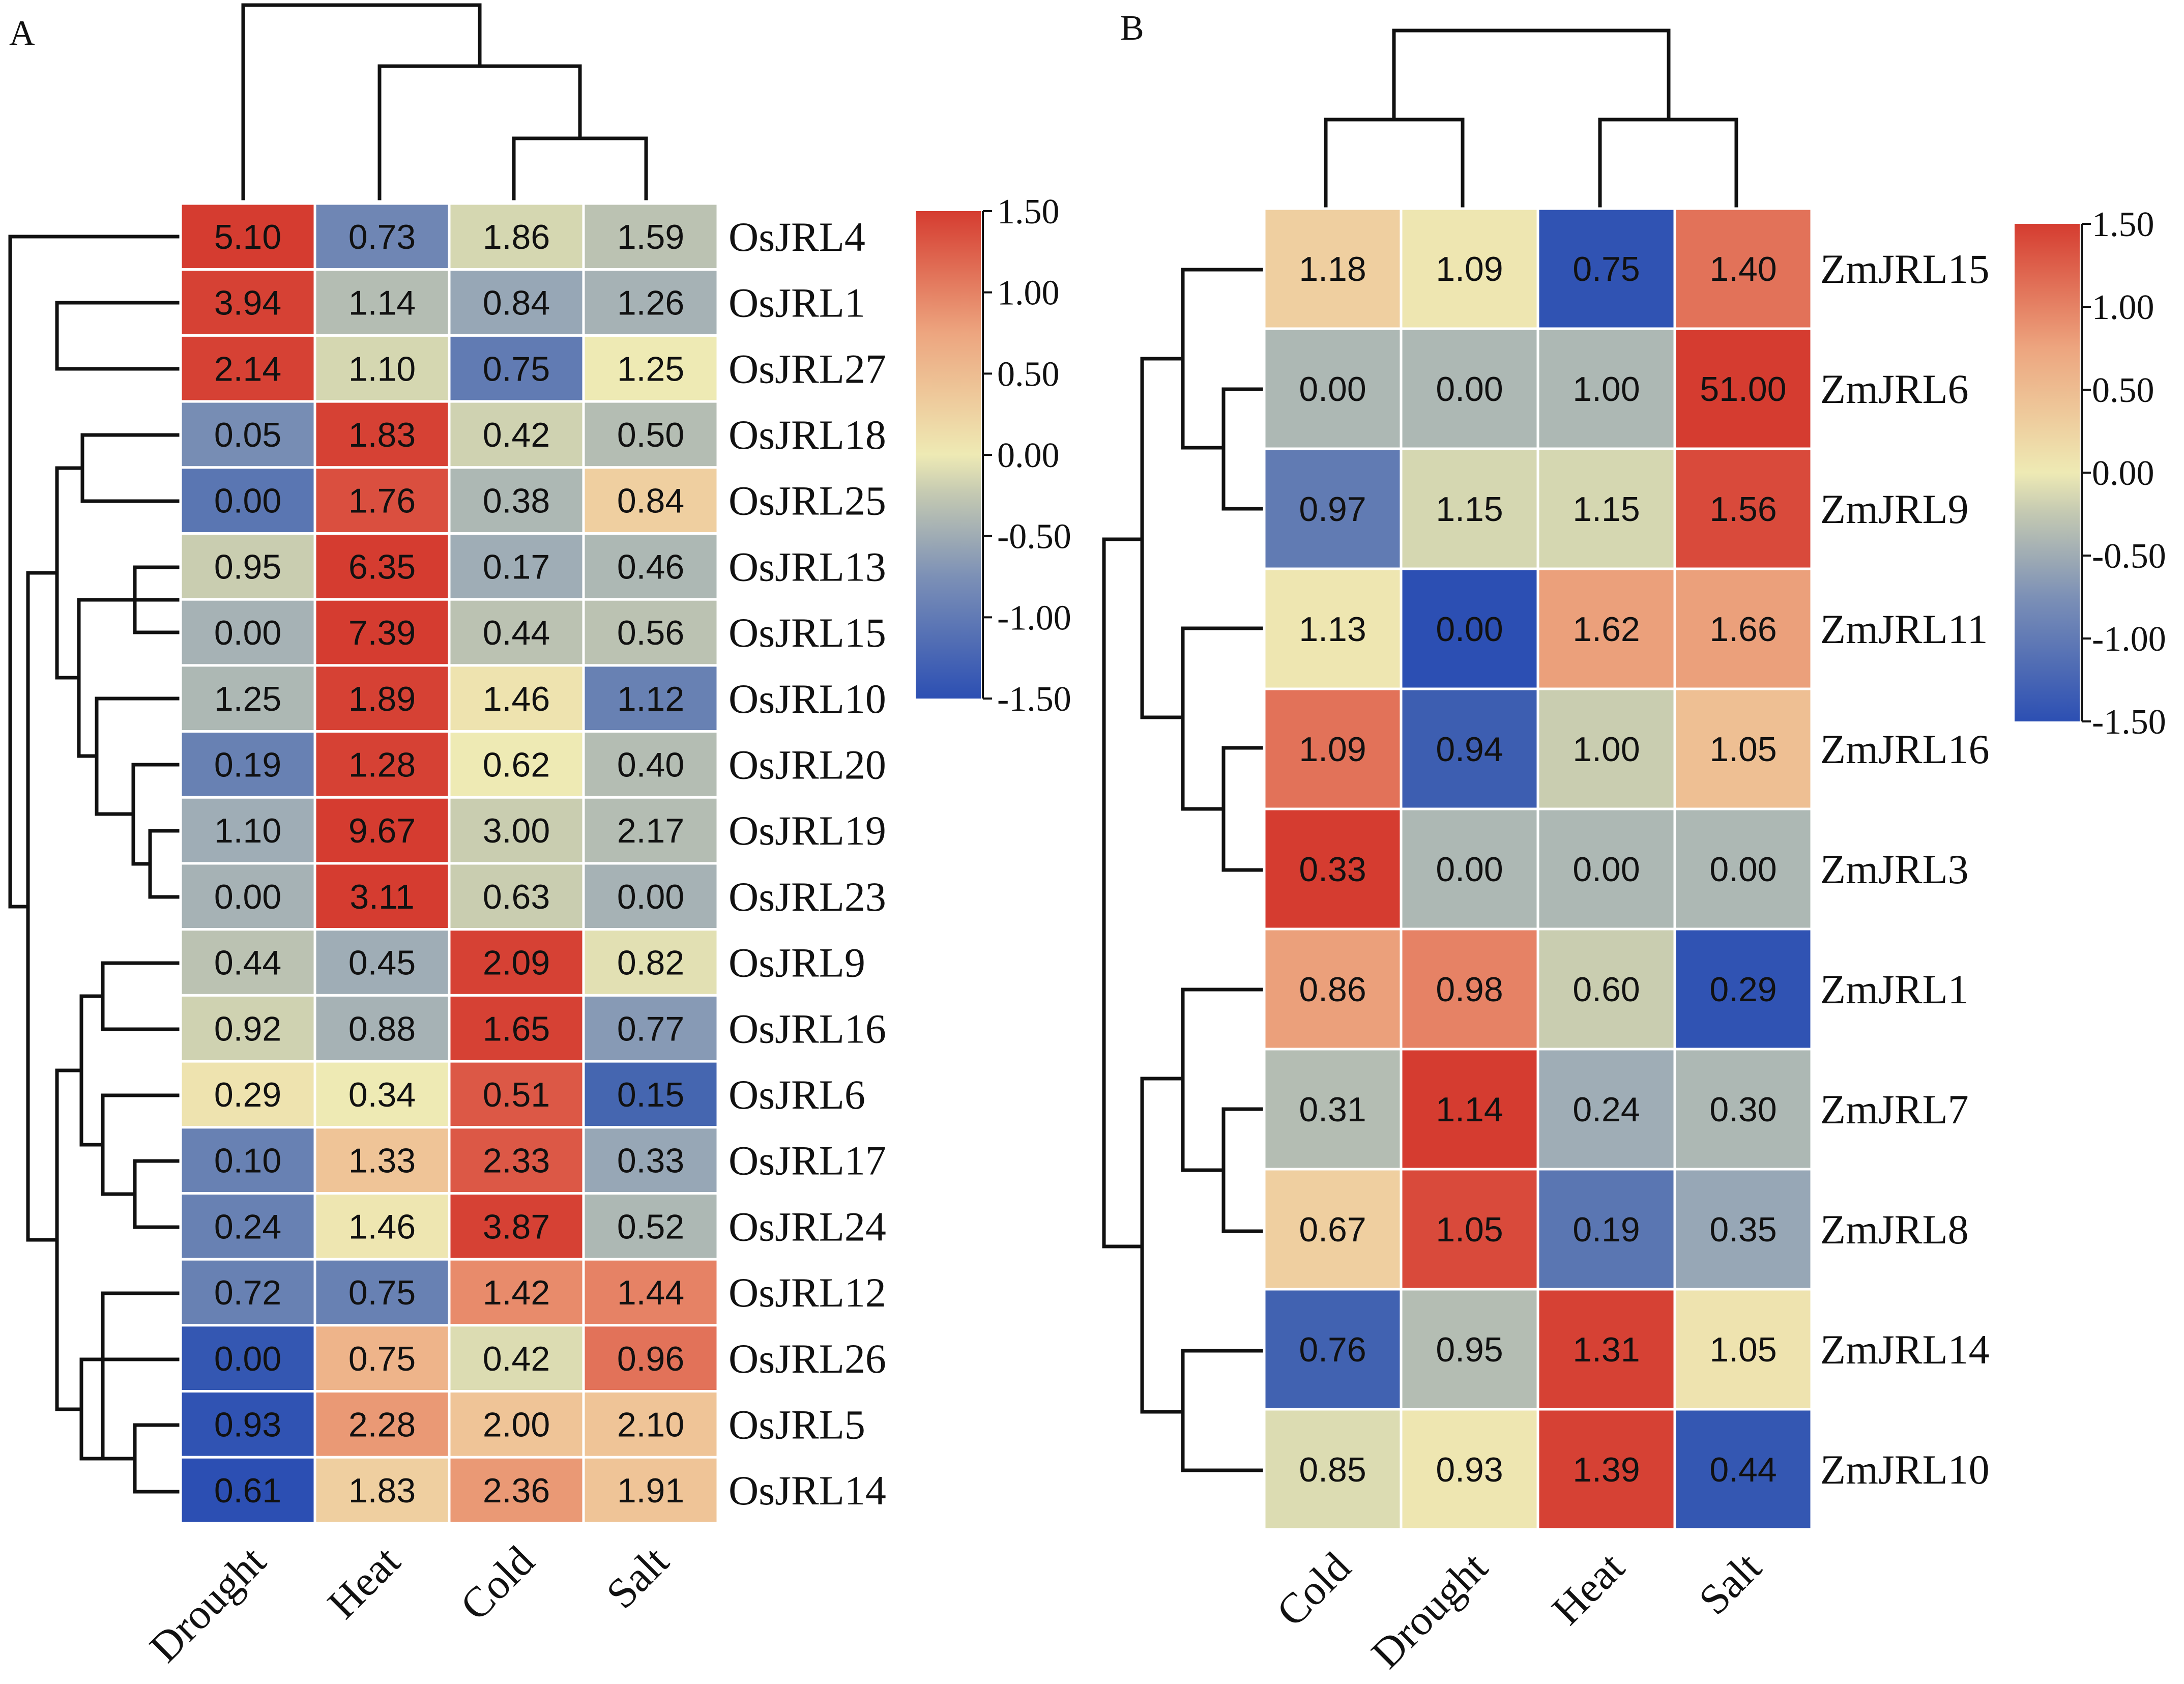 This screenshot has width=2184, height=1684. What do you see at coordinates (1588, 1589) in the screenshot?
I see `column-label: Heat` at bounding box center [1588, 1589].